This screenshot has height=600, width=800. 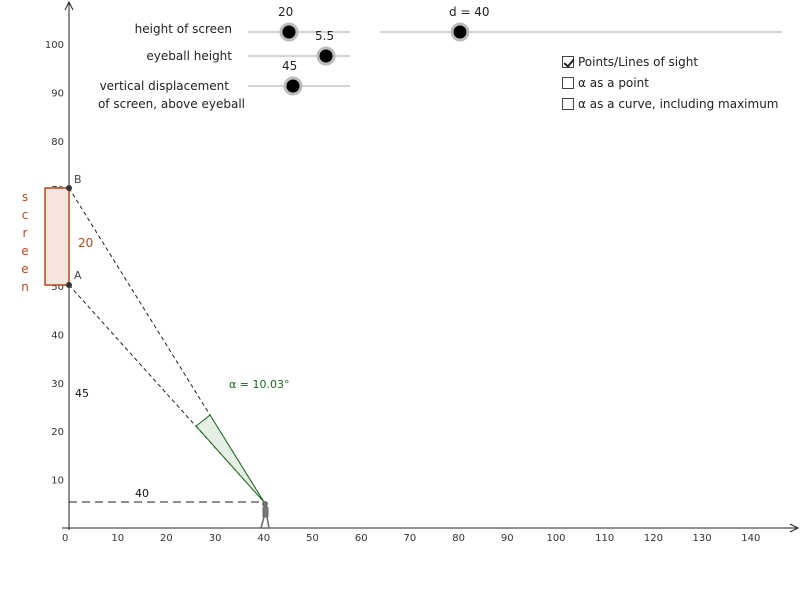 I want to click on y-tick-label: 80, so click(x=57, y=142).